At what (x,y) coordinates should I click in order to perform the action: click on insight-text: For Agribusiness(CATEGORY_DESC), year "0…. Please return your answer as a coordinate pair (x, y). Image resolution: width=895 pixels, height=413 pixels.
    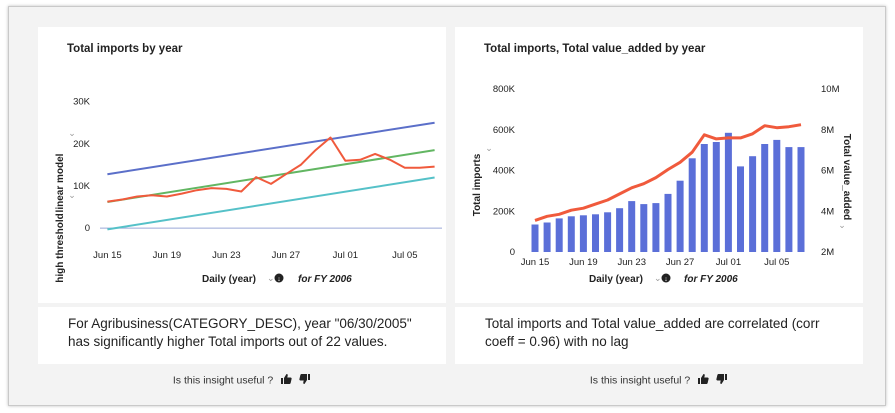
    Looking at the image, I should click on (242, 335).